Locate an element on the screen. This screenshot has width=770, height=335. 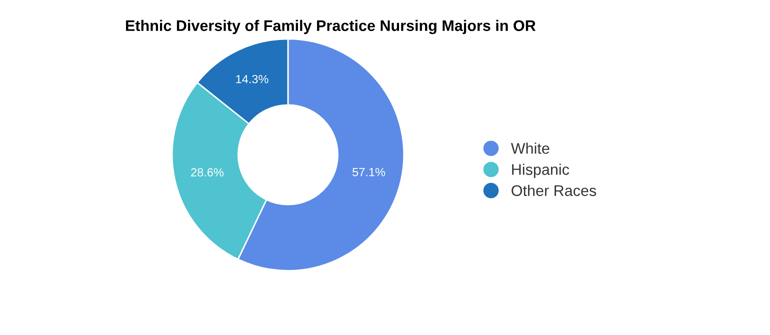
data-label: 28.6% is located at coordinates (207, 172).